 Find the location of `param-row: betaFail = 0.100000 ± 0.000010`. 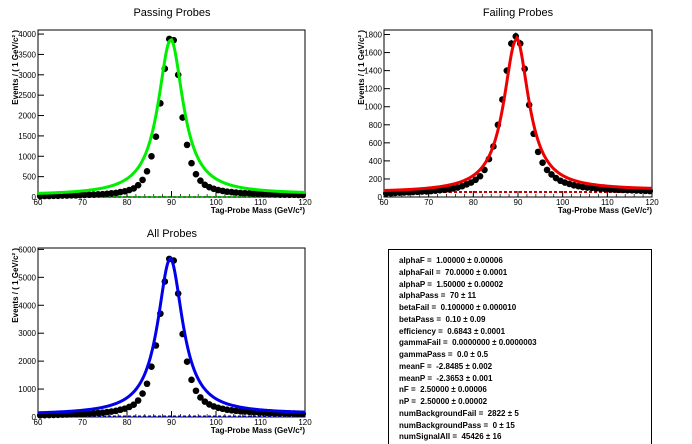

param-row: betaFail = 0.100000 ± 0.000010 is located at coordinates (458, 307).